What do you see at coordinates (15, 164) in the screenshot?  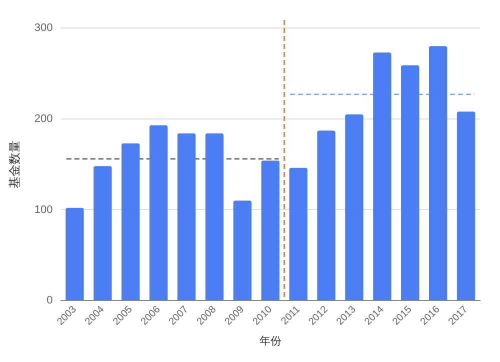 I see `y-axis-title: 基金数量` at bounding box center [15, 164].